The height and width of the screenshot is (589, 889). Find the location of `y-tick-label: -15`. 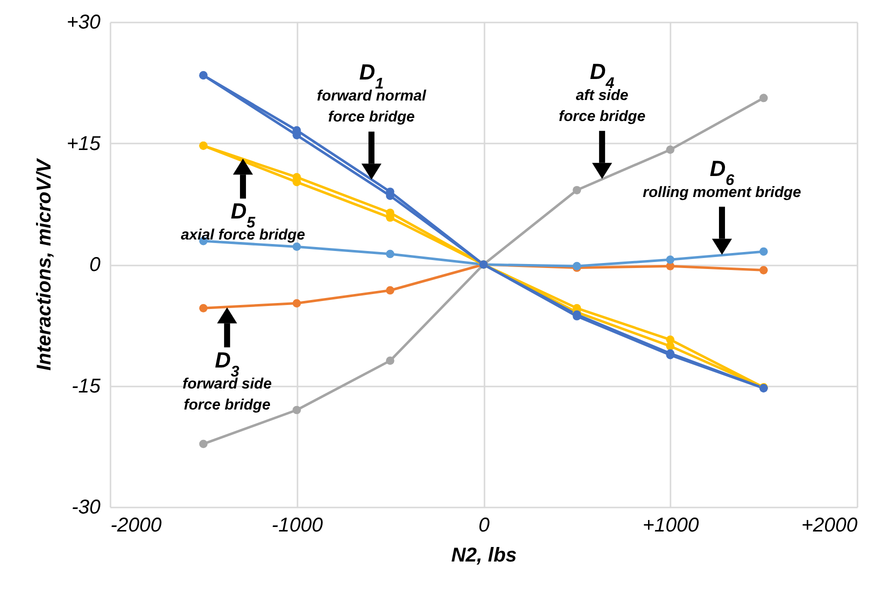

y-tick-label: -15 is located at coordinates (87, 386).